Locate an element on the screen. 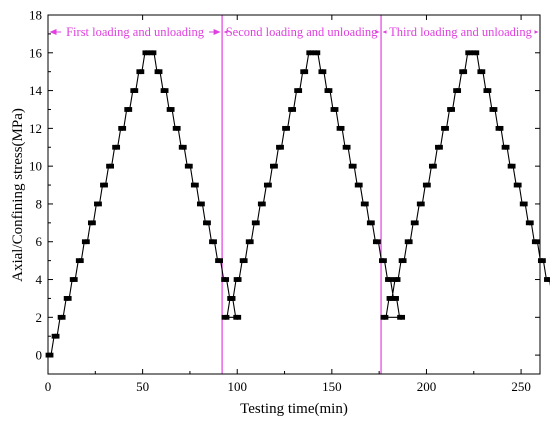 This screenshot has width=550, height=422. phase-arrow-head-right is located at coordinates (217, 32).